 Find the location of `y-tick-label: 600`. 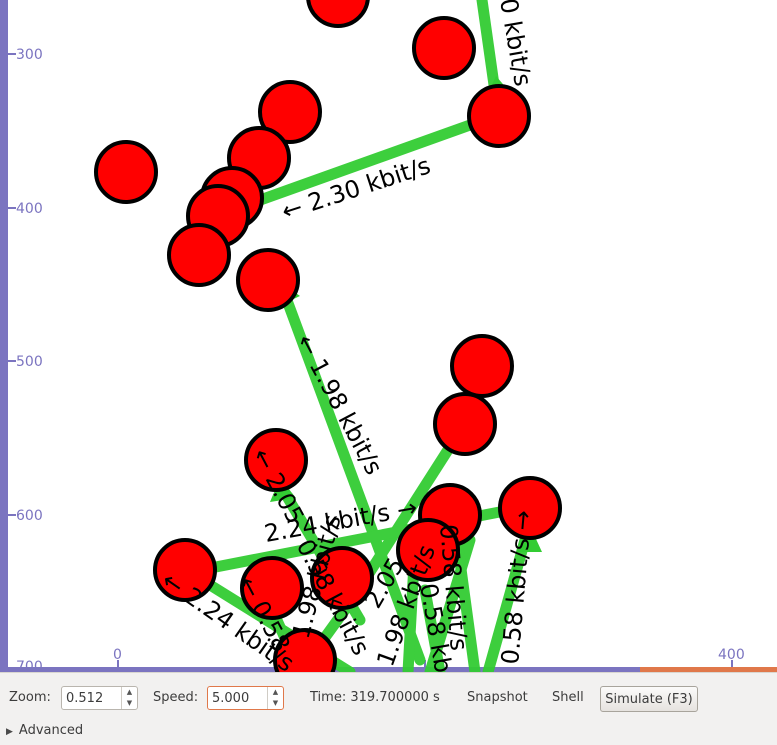

y-tick-label: 600 is located at coordinates (29, 516).